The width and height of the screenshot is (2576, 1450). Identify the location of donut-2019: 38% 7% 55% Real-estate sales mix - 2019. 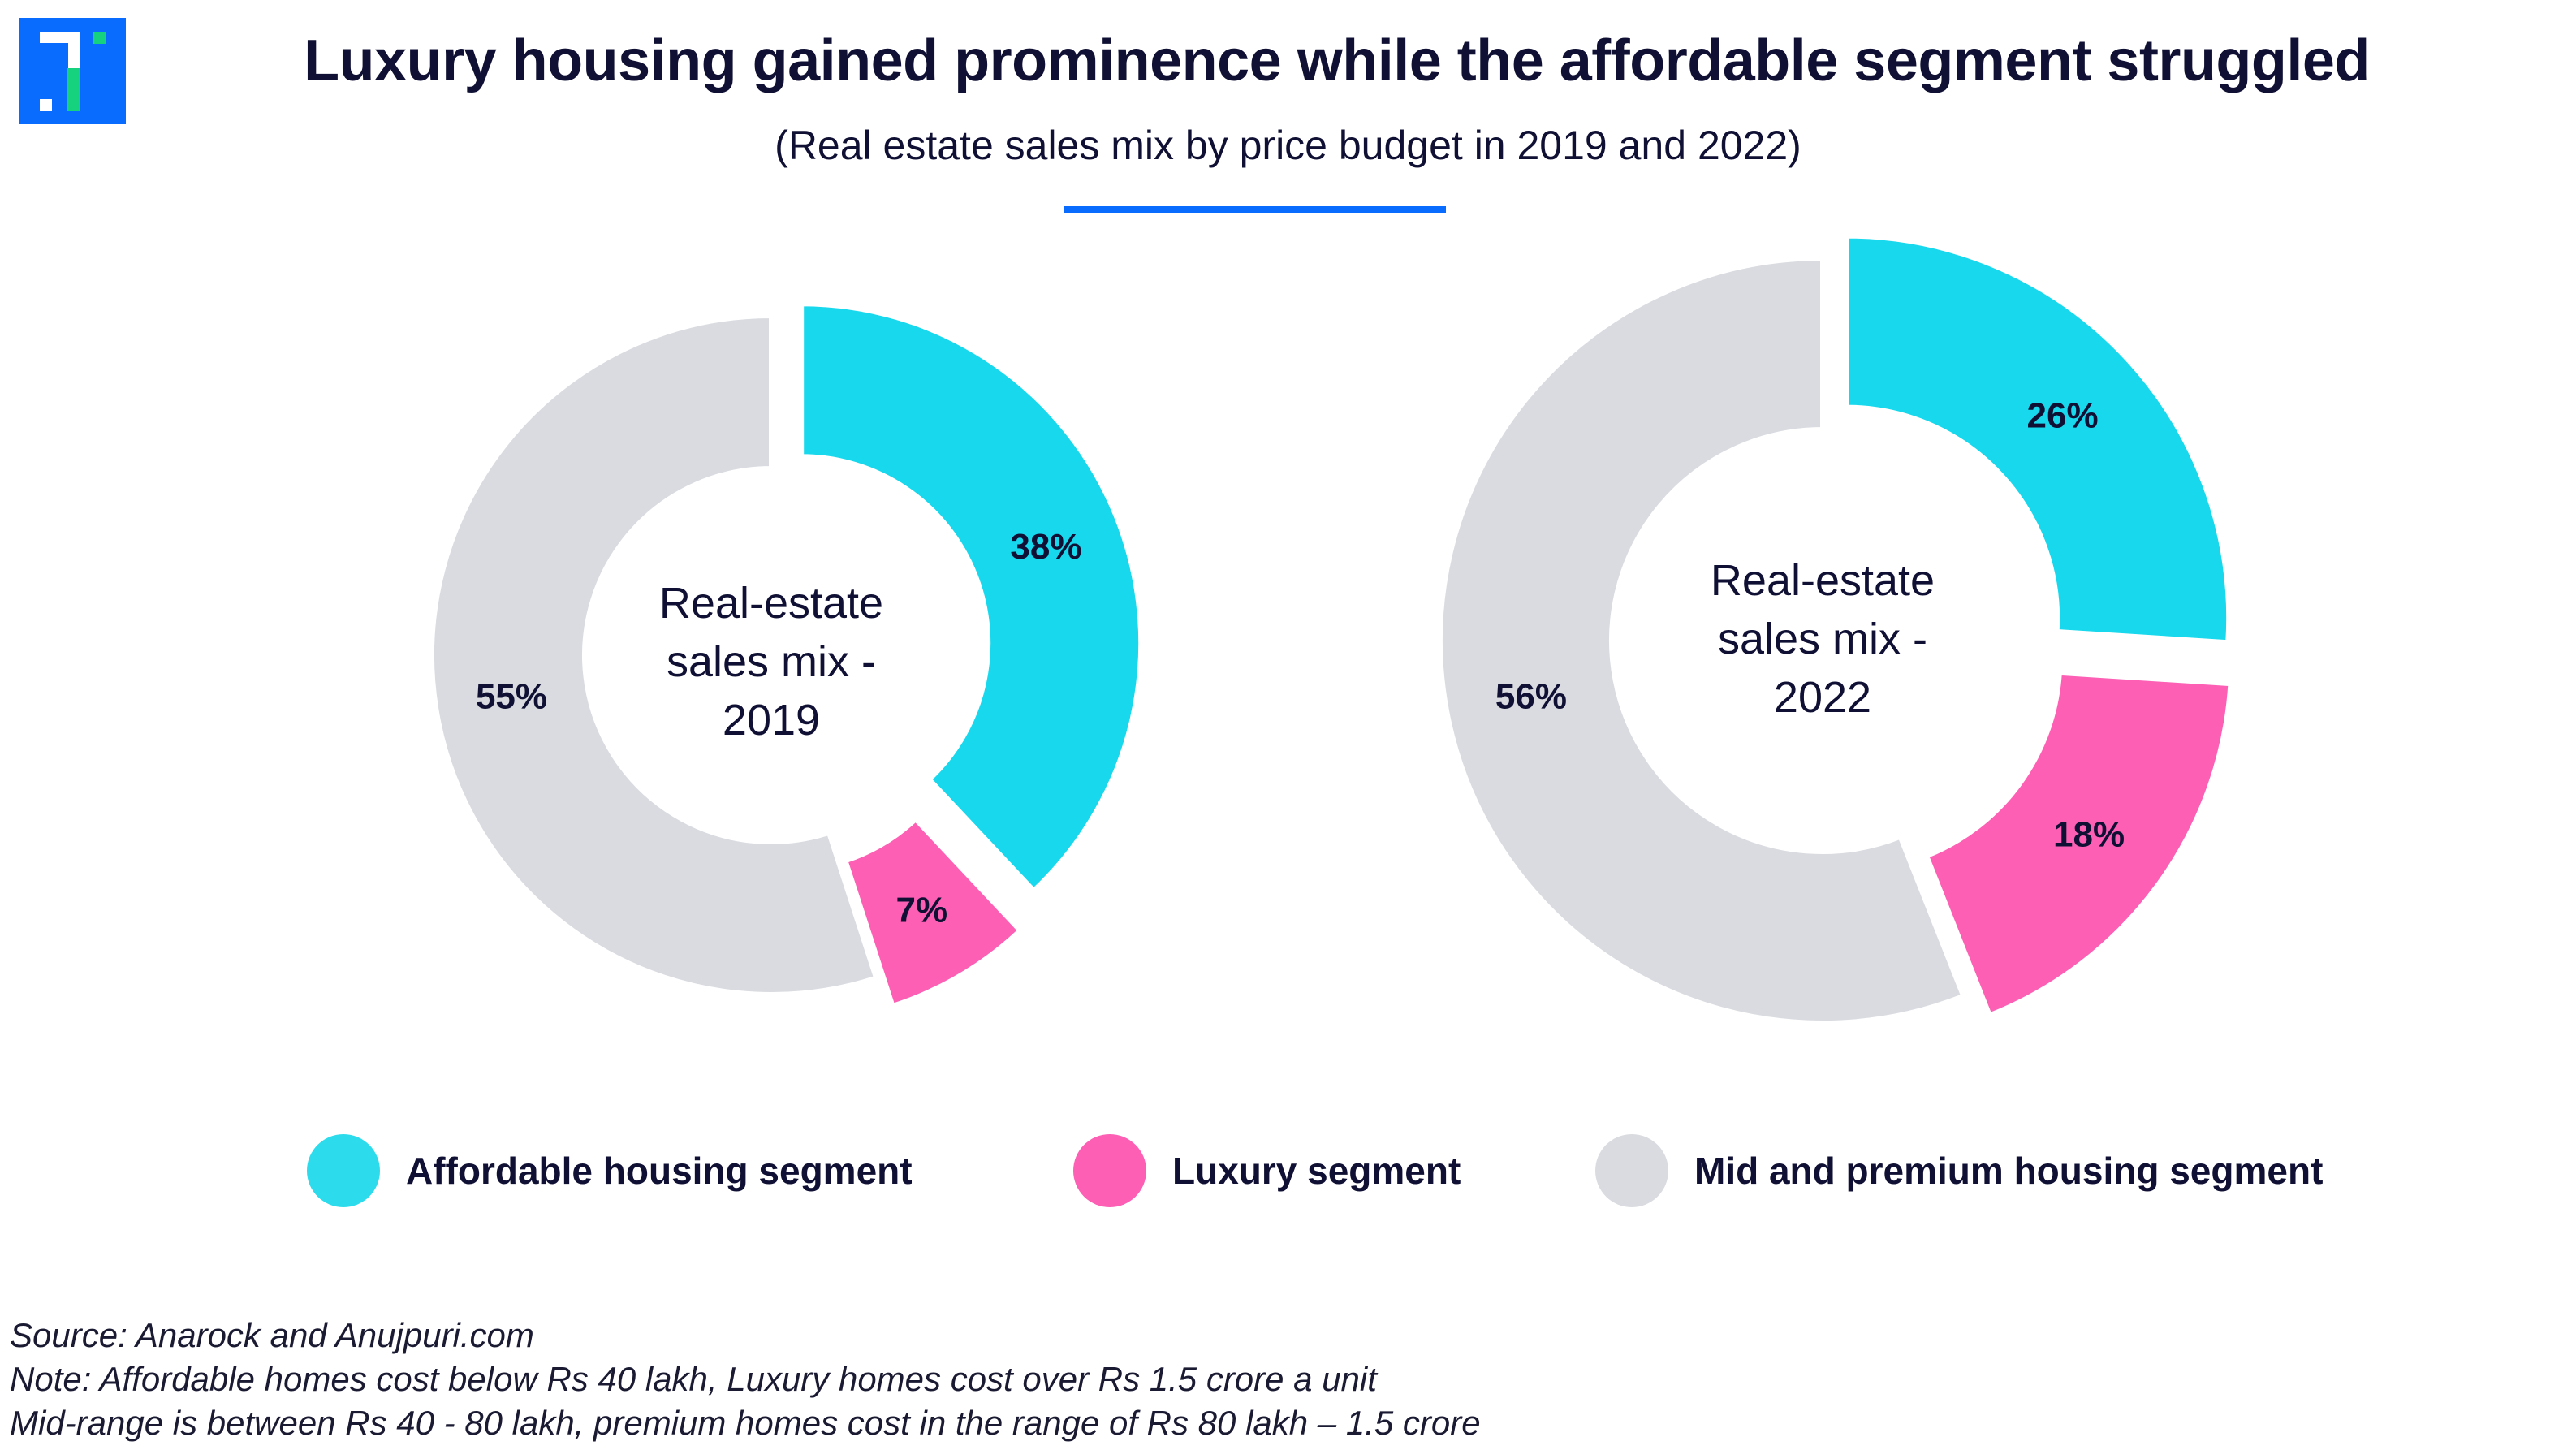
(786, 655).